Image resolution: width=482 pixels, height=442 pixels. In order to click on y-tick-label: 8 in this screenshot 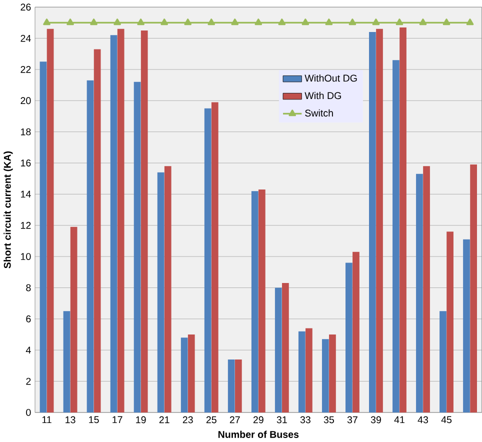, I will do `click(28, 288)`.